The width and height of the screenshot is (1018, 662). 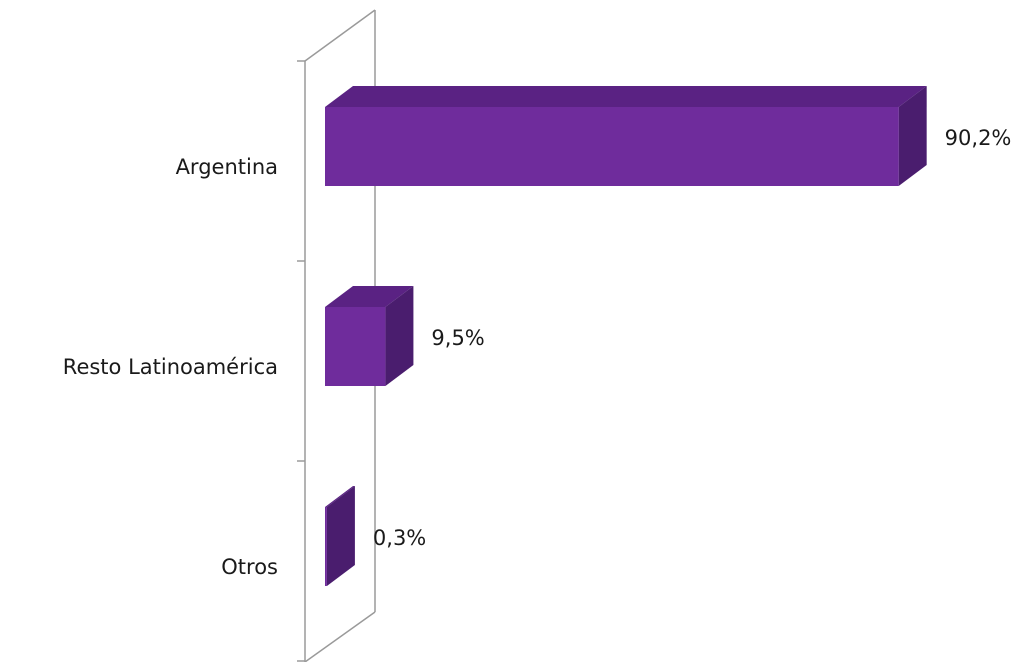 I want to click on category-label-otros: Otros, so click(x=249, y=567).